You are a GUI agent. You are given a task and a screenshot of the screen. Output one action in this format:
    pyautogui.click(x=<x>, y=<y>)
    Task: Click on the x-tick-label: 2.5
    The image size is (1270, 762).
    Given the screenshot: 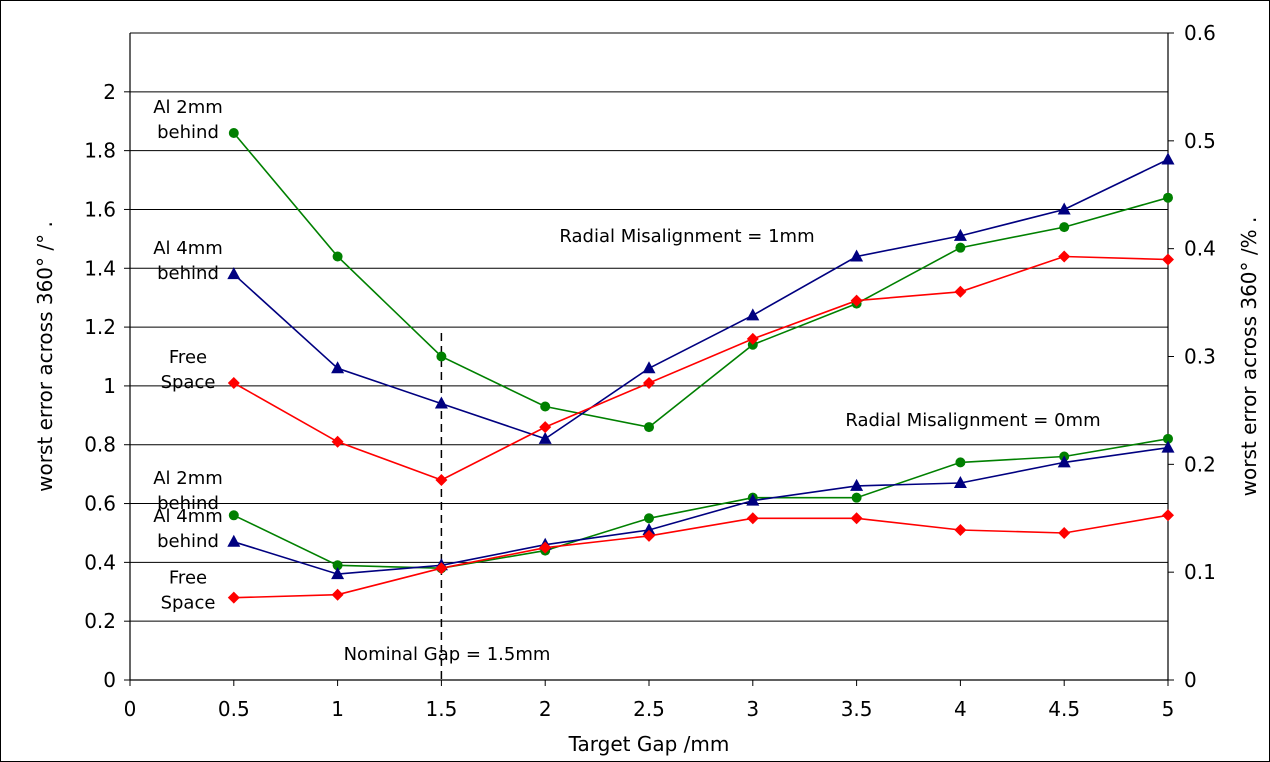 What is the action you would take?
    pyautogui.click(x=649, y=709)
    